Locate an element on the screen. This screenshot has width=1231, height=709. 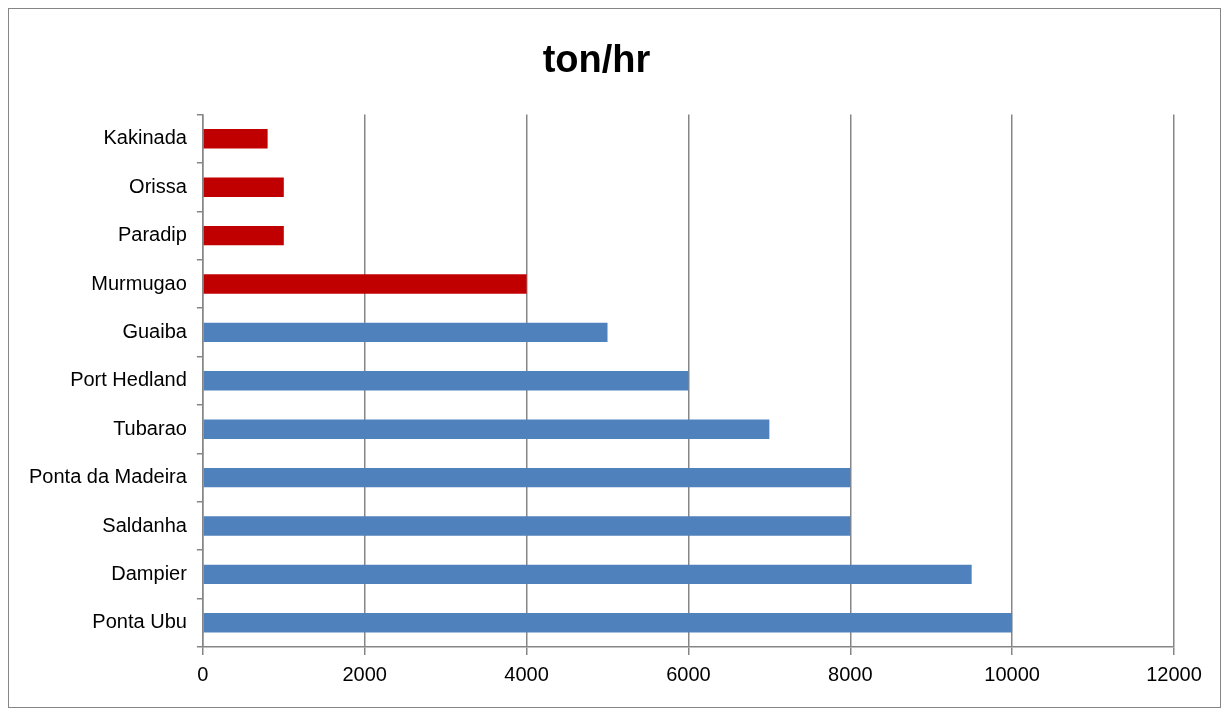
x-tick-label: 6000 is located at coordinates (688, 673).